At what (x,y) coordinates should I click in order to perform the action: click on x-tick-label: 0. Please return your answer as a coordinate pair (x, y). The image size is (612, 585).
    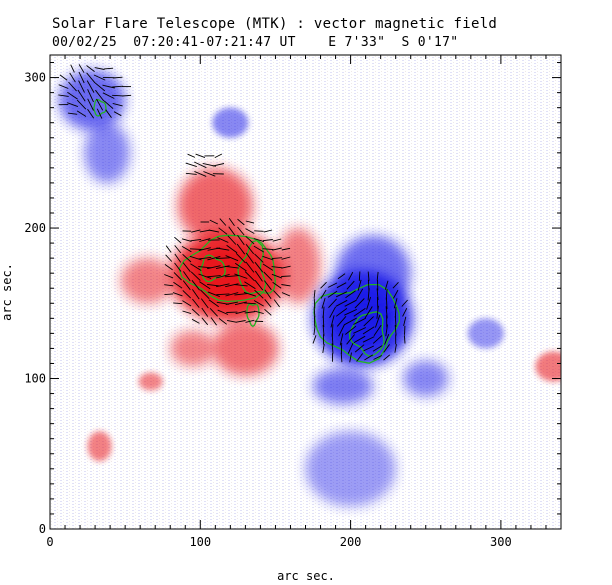
    Looking at the image, I should click on (49, 542).